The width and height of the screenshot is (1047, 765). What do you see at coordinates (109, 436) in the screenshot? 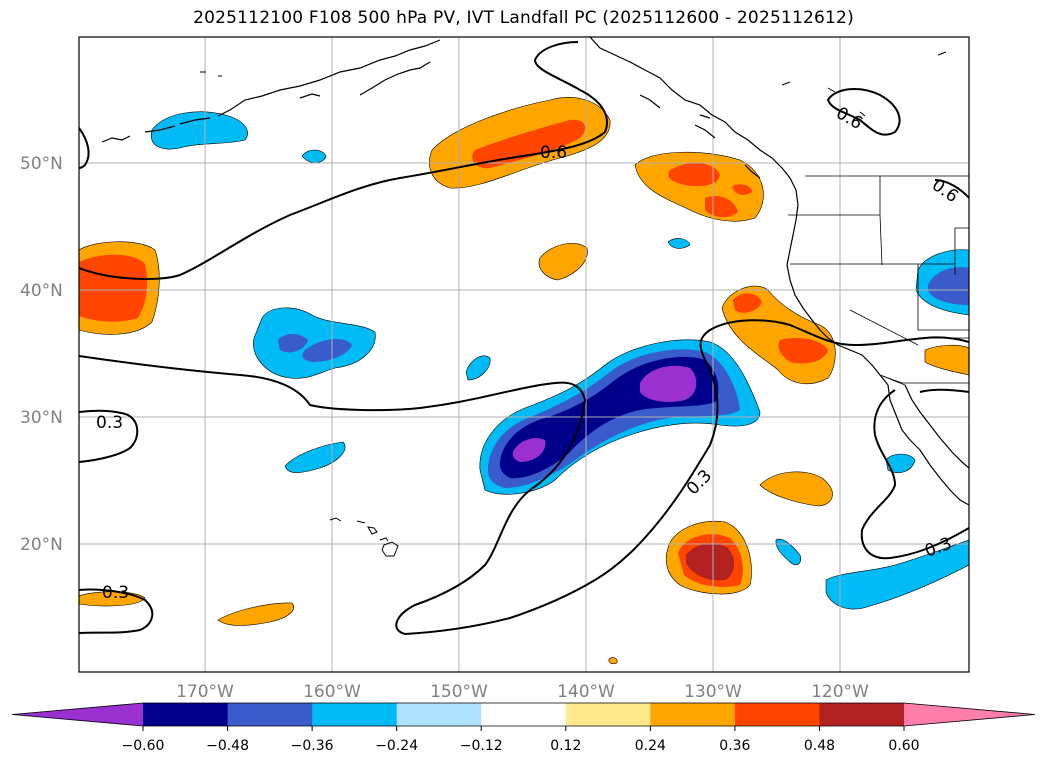
I see `pv-contour-0.3-sw` at bounding box center [109, 436].